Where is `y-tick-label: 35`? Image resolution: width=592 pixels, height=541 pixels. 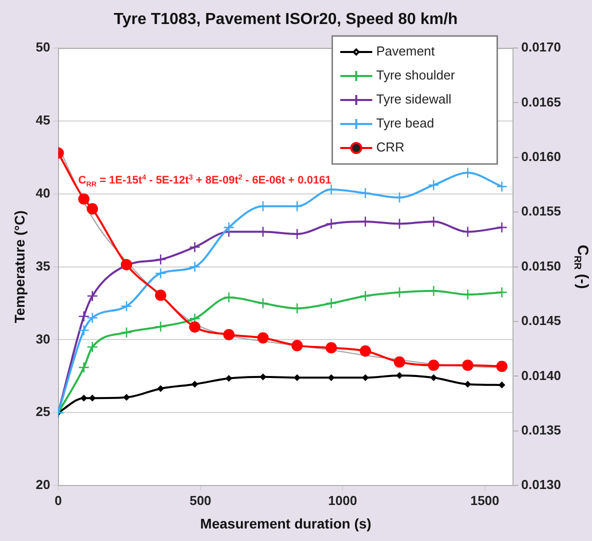 y-tick-label: 35 is located at coordinates (43, 266).